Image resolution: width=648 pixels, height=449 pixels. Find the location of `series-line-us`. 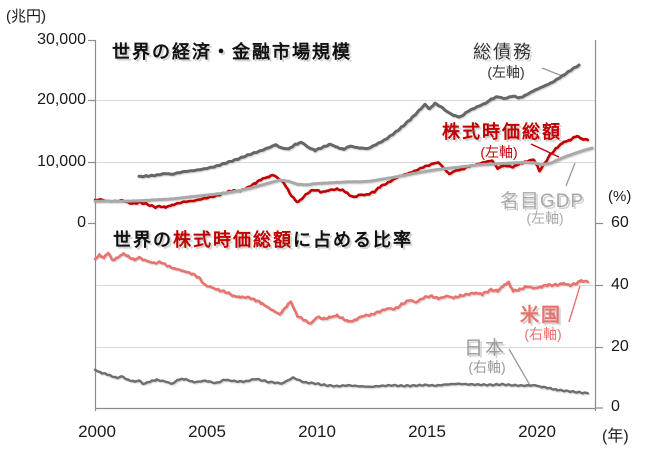

series-line-us is located at coordinates (341, 288).